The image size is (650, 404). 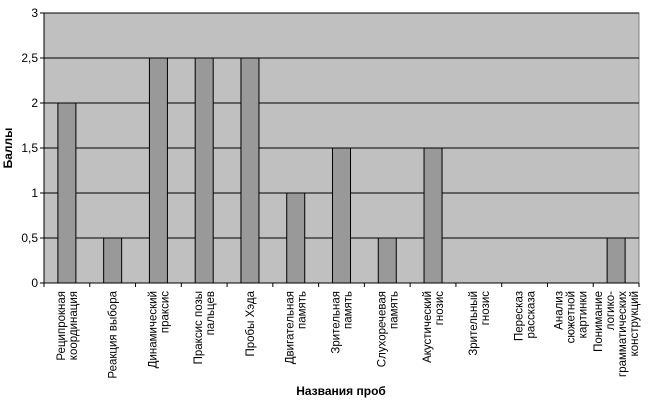 I want to click on y-tick-label: 0, so click(x=34, y=283).